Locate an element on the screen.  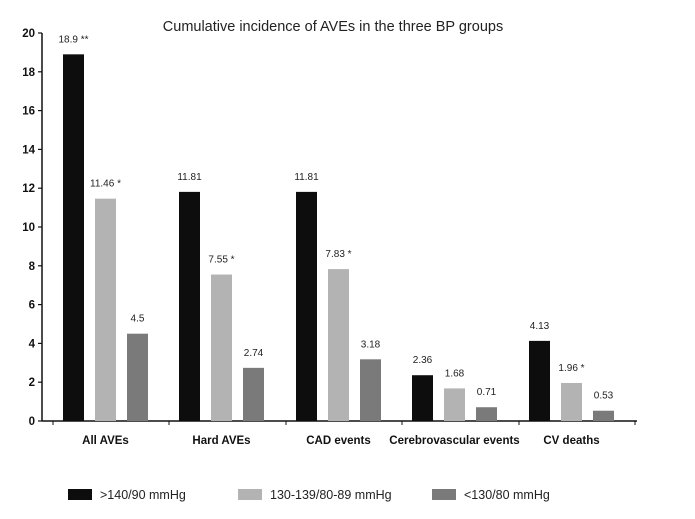
data-label: 2.36 is located at coordinates (423, 360).